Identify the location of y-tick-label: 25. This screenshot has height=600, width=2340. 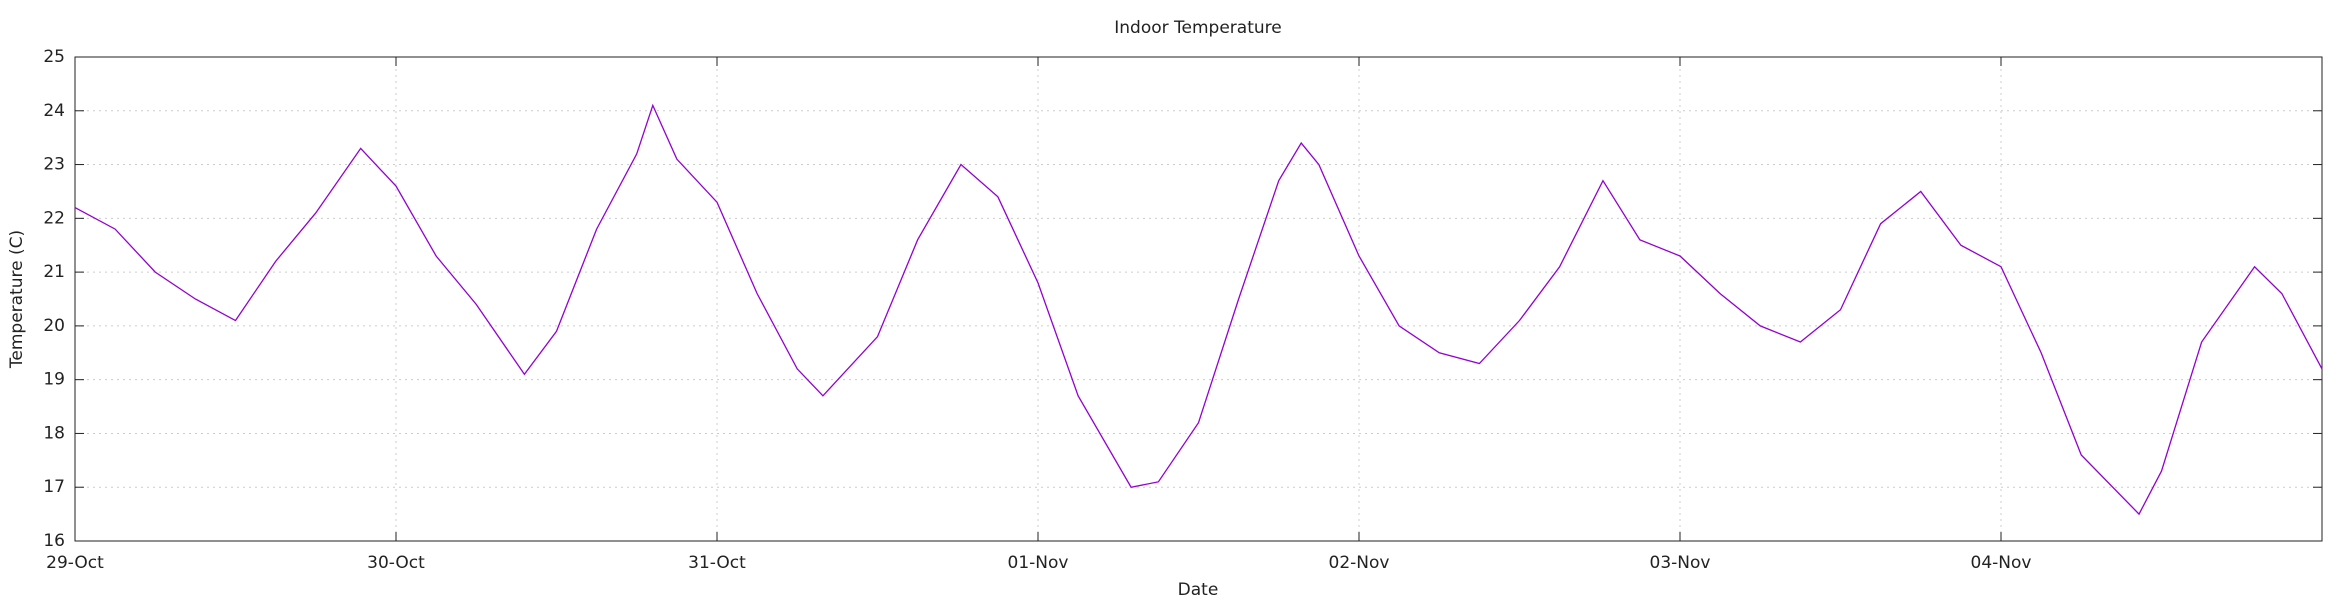
(54, 57).